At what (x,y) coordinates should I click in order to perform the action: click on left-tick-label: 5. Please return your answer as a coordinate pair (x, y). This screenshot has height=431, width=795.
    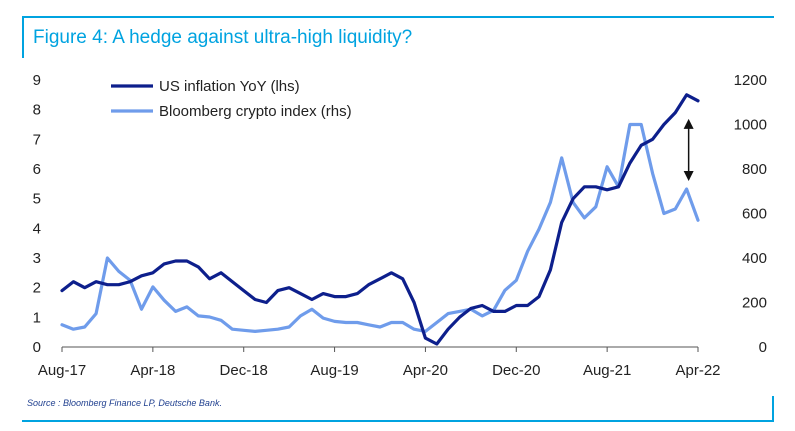
    Looking at the image, I should click on (37, 199).